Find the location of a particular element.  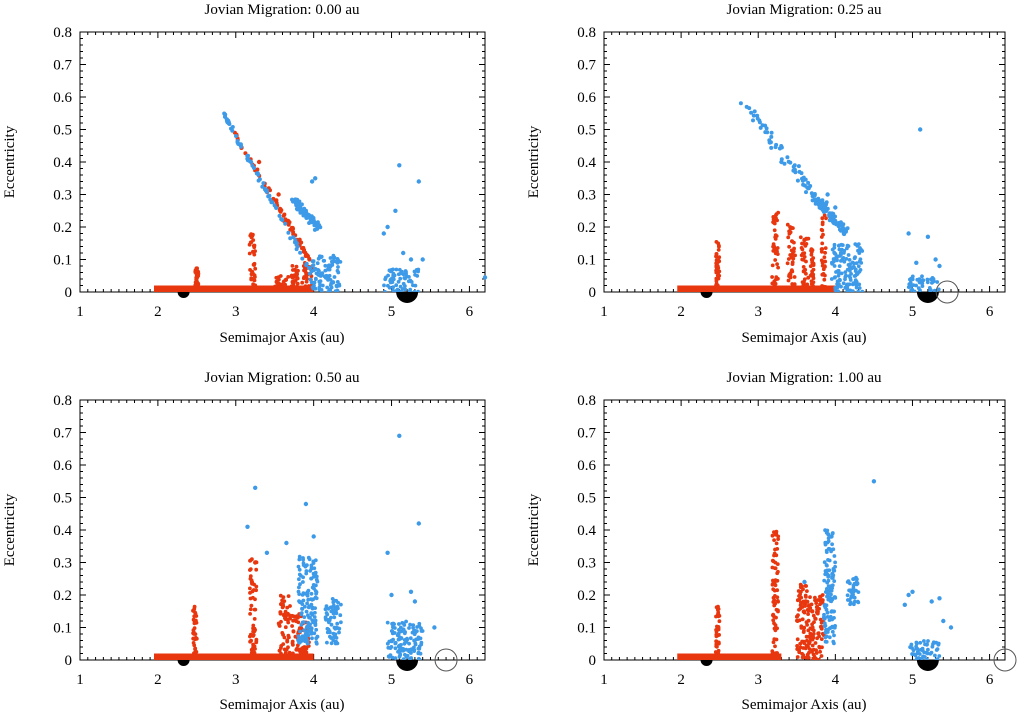

y-tick-label: 0.5 is located at coordinates (586, 131).